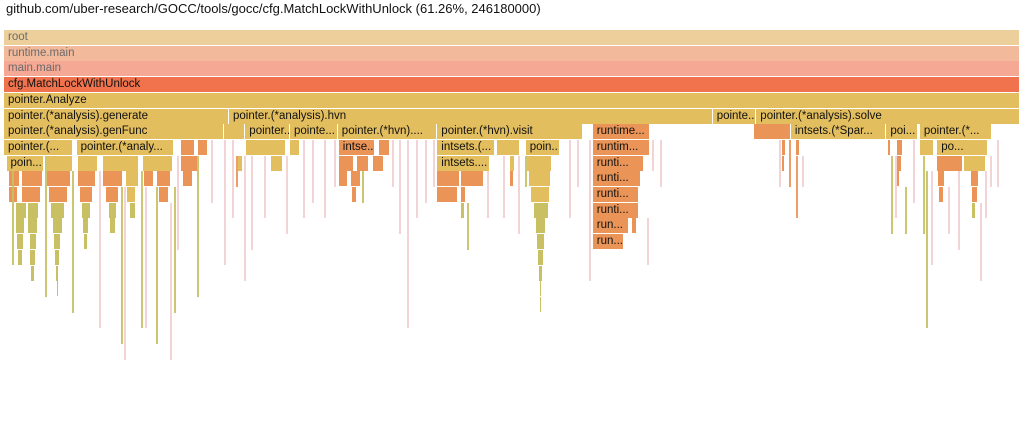 The image size is (1024, 430). I want to click on flame-frame: pointer.(*analysis).generate, so click(116, 116).